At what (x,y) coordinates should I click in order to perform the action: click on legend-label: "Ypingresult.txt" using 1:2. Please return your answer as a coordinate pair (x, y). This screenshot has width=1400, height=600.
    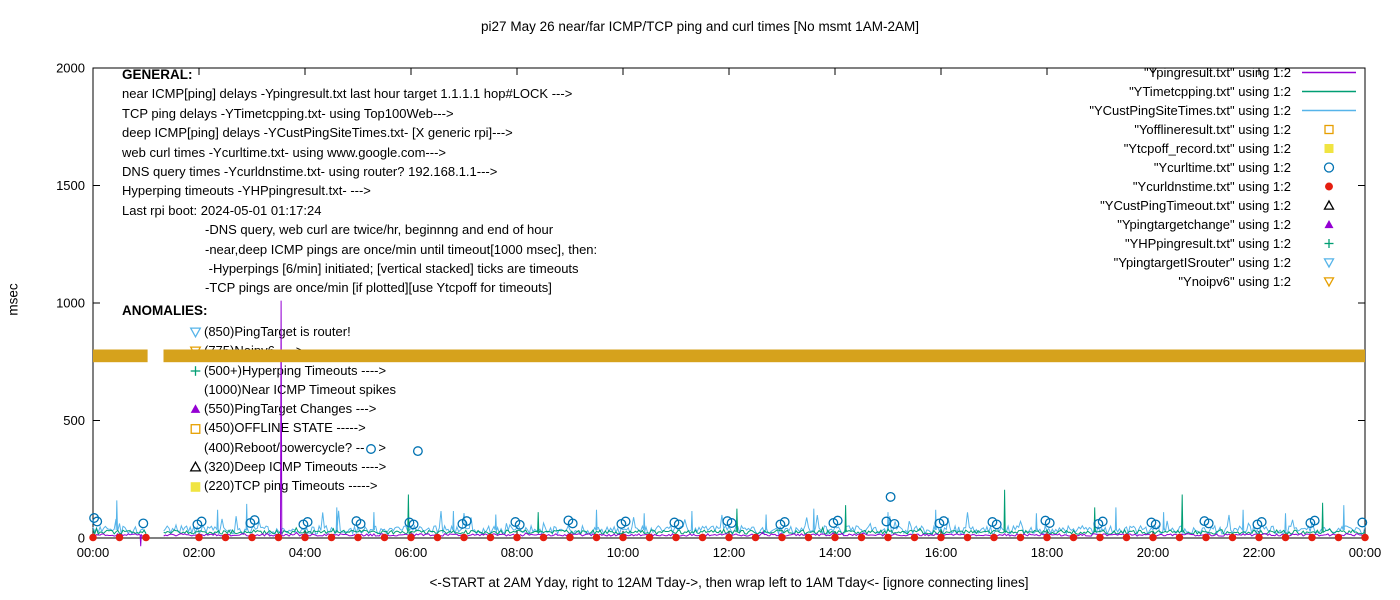
    Looking at the image, I should click on (1217, 72).